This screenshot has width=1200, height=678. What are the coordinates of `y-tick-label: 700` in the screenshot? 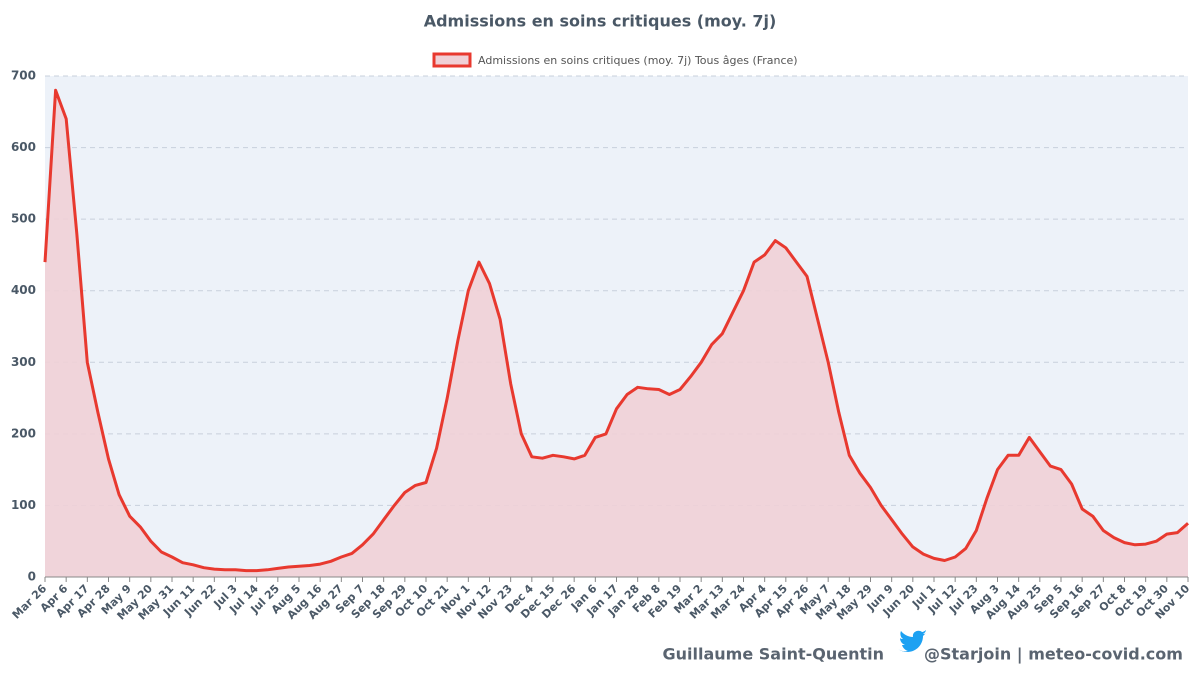 It's located at (23, 76).